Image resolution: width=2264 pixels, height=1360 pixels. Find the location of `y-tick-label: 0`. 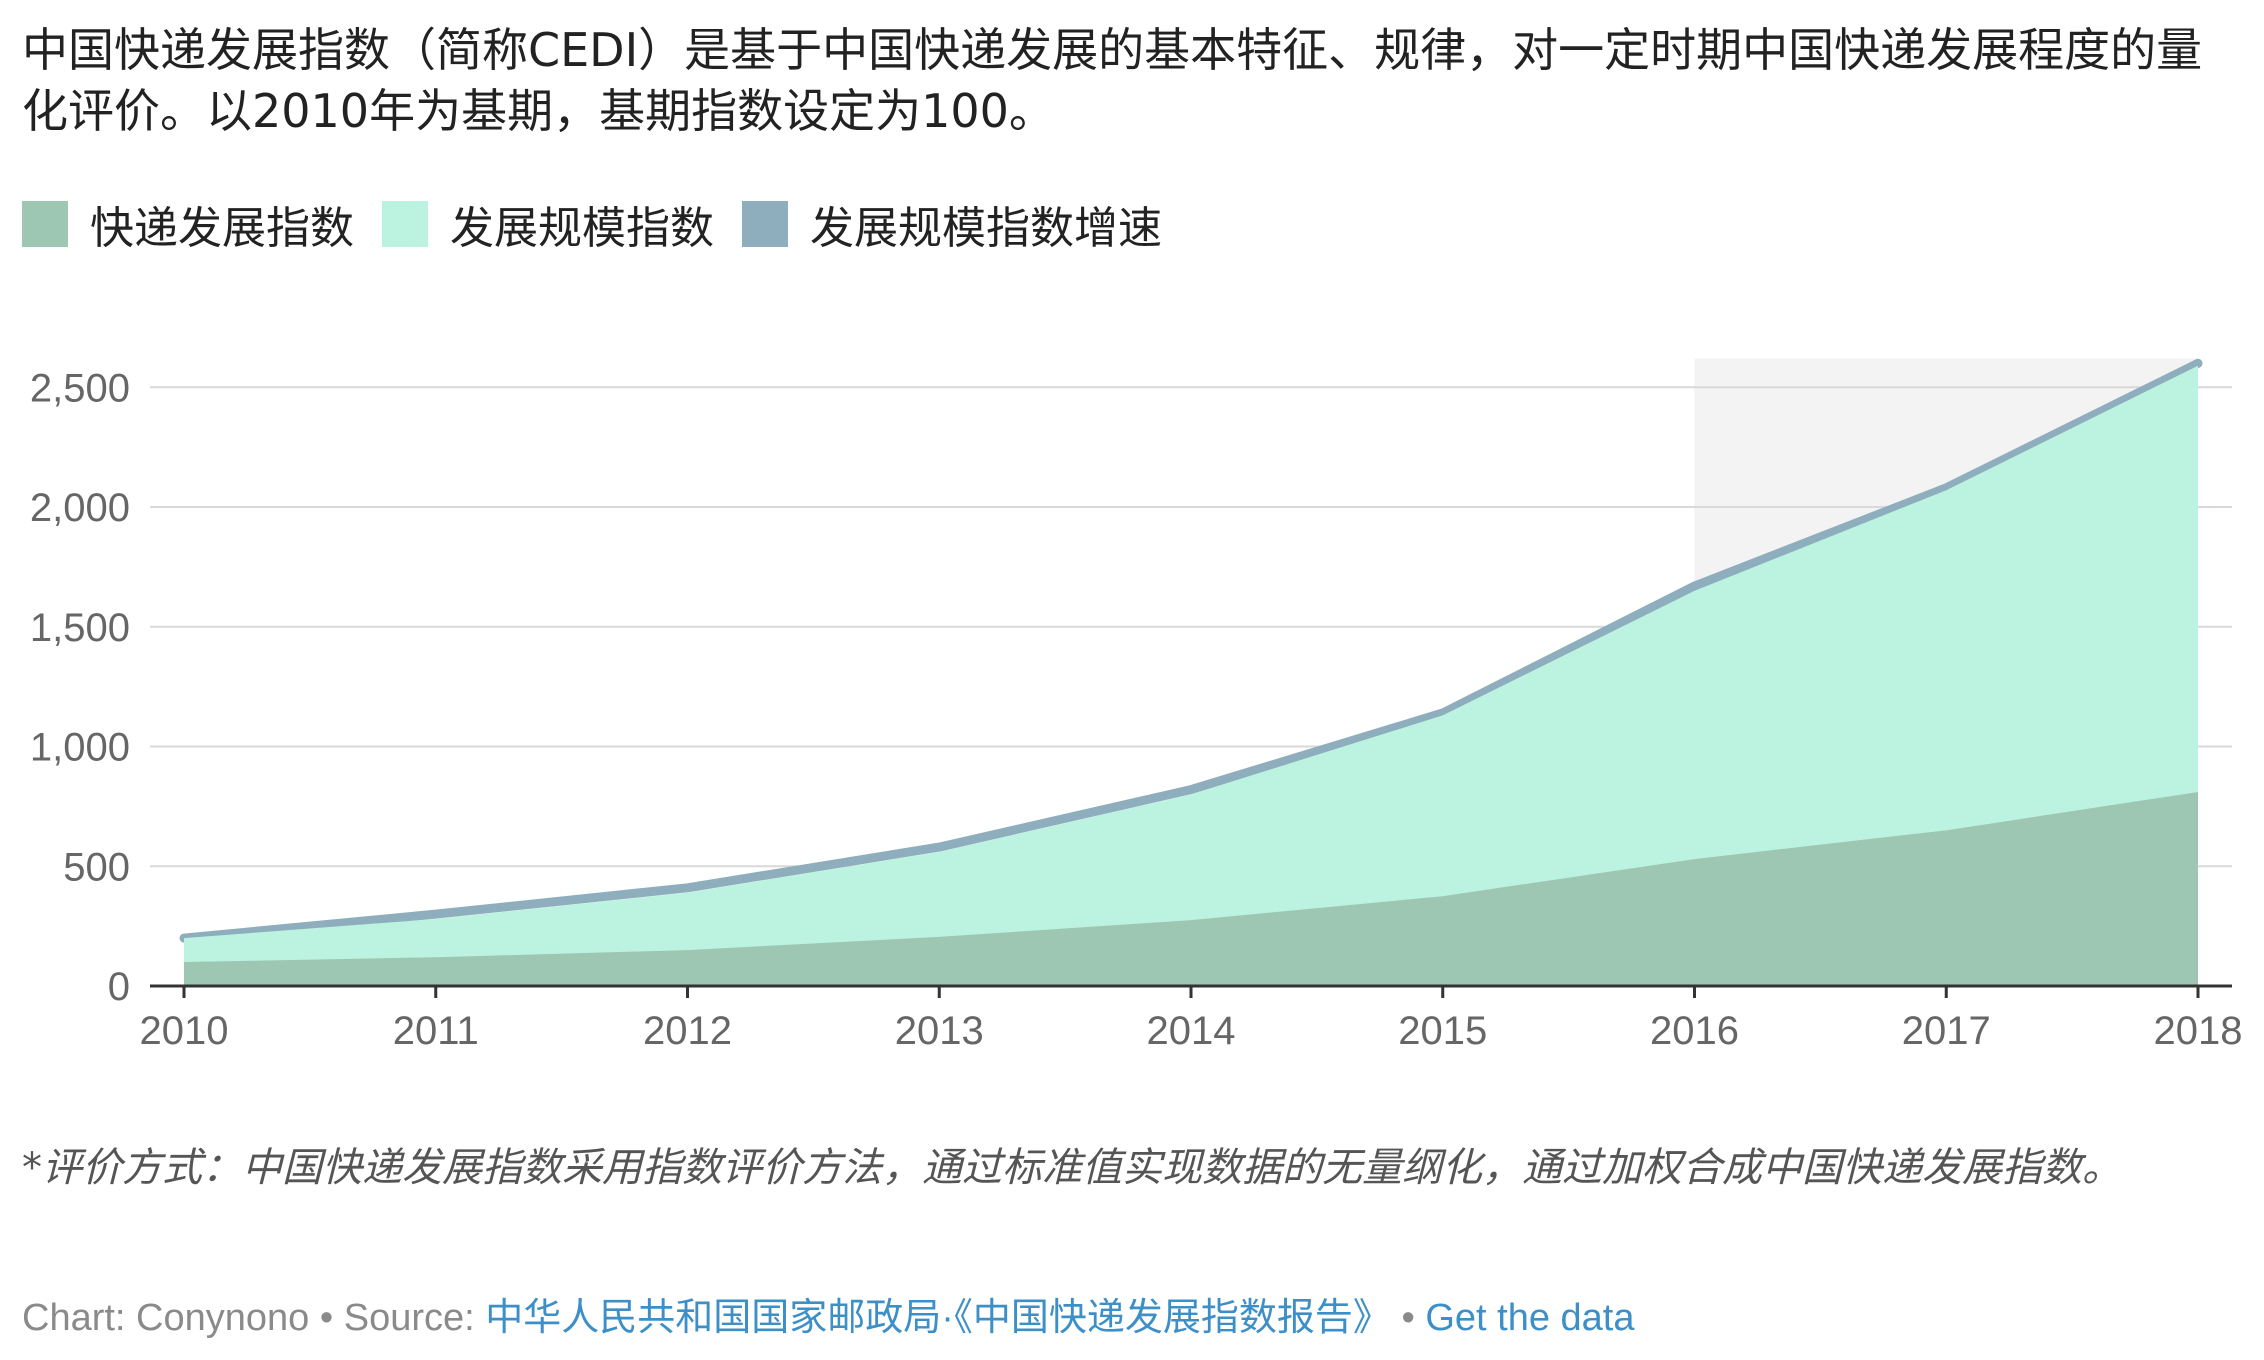

y-tick-label: 0 is located at coordinates (119, 987).